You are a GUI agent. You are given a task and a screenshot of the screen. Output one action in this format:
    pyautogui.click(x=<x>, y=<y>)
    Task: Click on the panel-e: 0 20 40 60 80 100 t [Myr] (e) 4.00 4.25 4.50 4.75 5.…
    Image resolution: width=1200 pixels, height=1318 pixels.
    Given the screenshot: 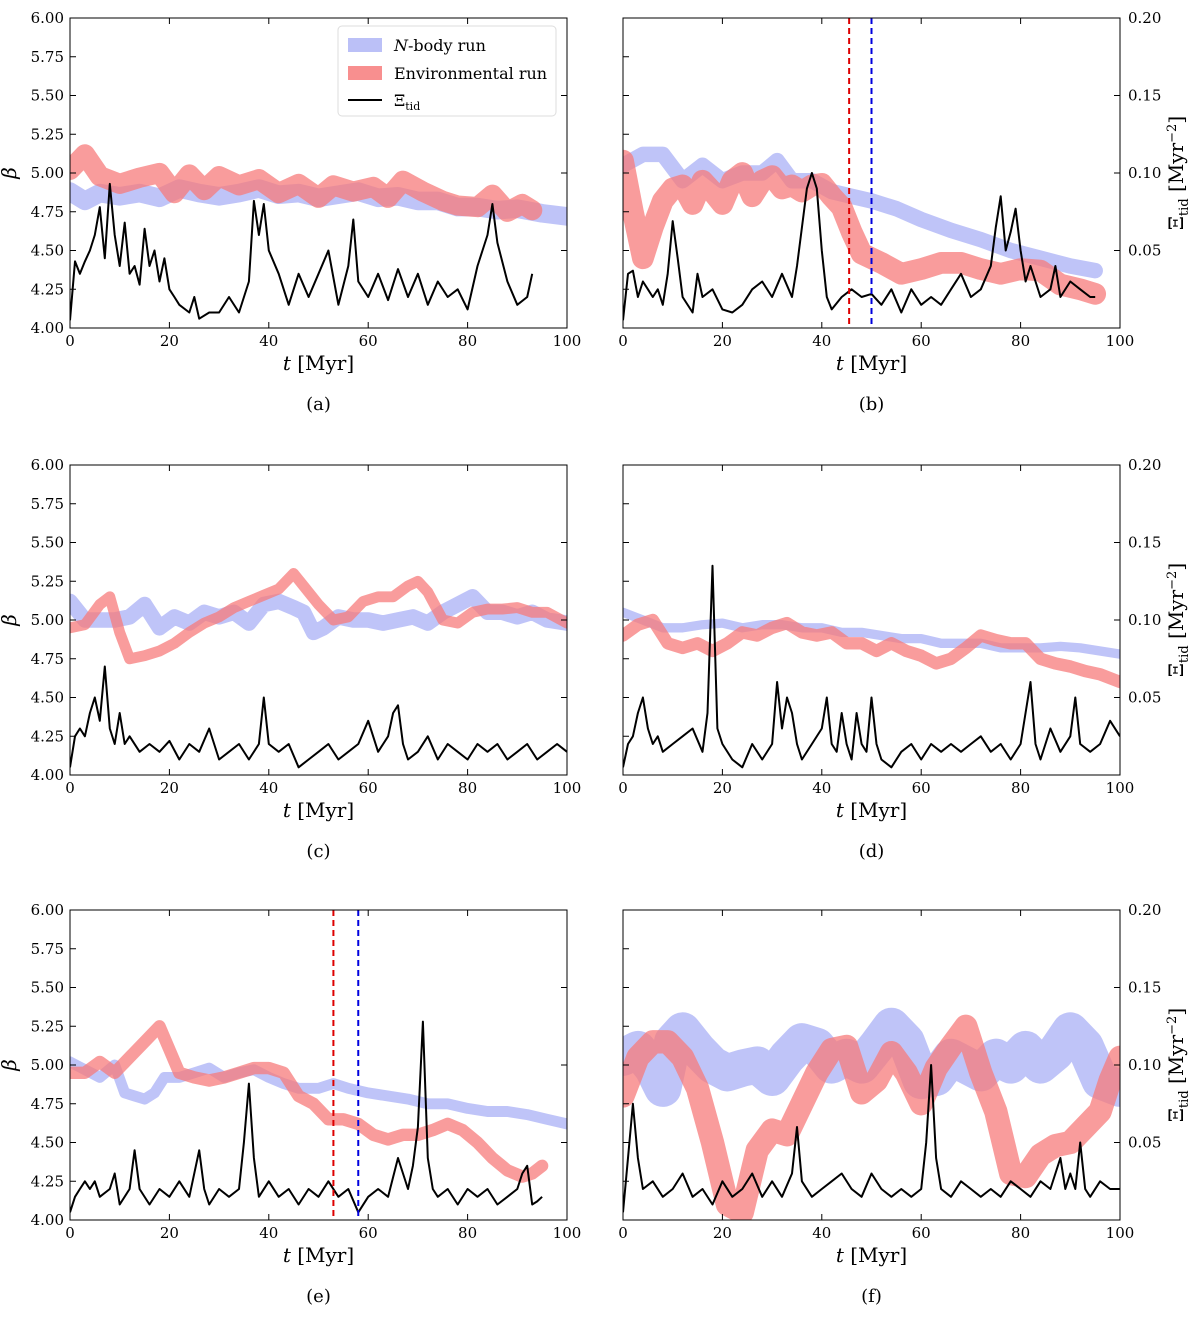 What is the action you would take?
    pyautogui.click(x=290, y=1104)
    